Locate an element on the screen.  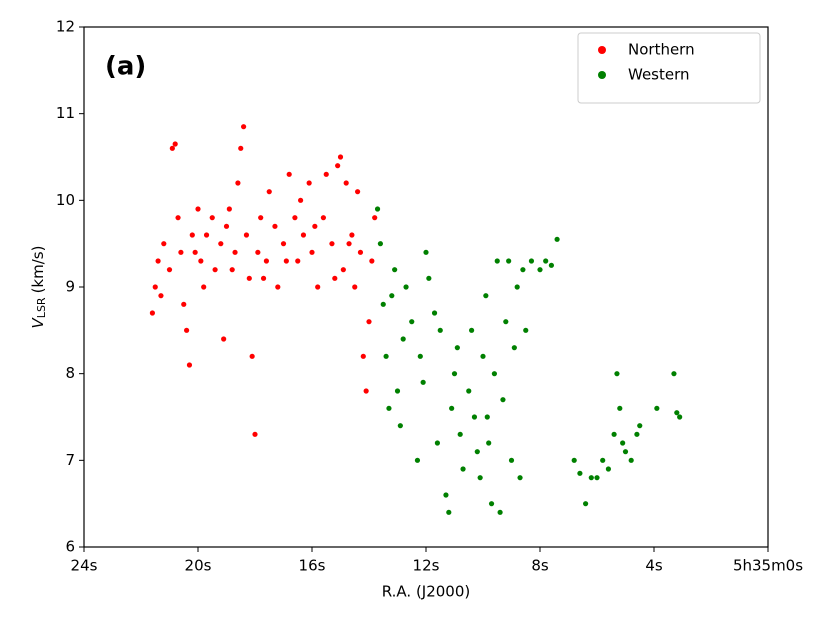
y-tick-label: 6 is located at coordinates (70, 547).